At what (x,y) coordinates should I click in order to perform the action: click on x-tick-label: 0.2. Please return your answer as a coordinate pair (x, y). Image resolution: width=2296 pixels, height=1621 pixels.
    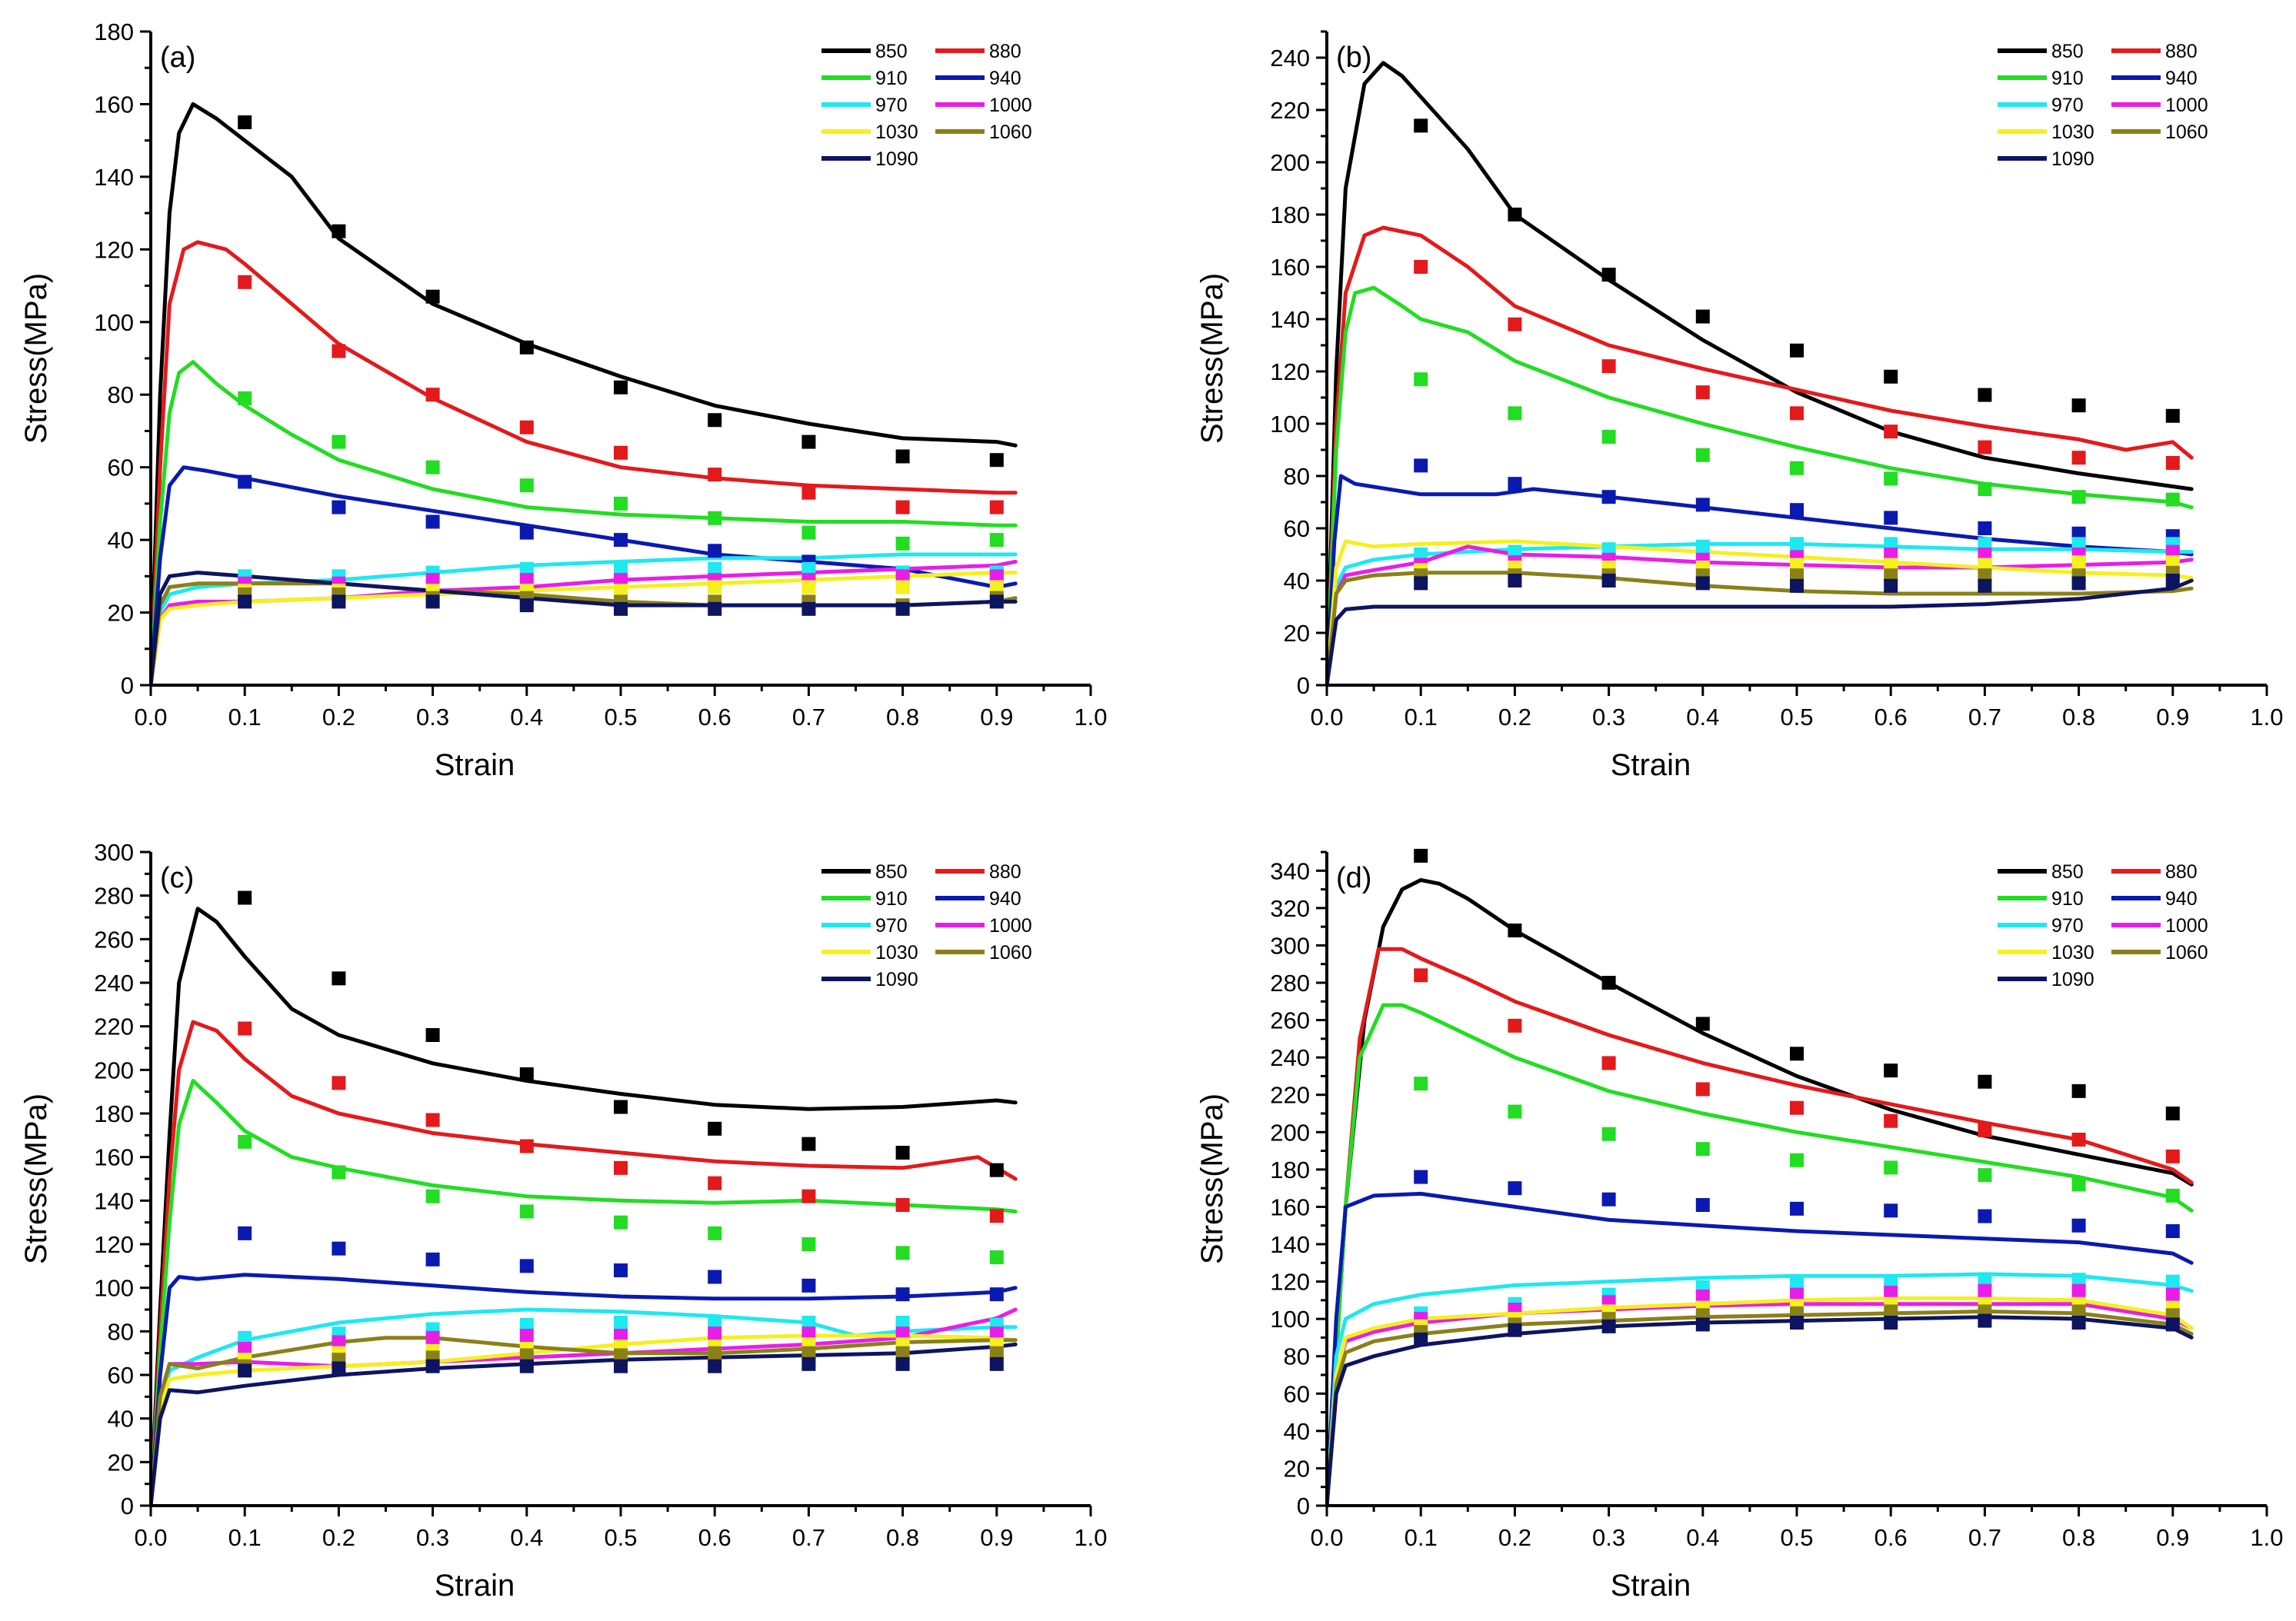
    Looking at the image, I should click on (1514, 717).